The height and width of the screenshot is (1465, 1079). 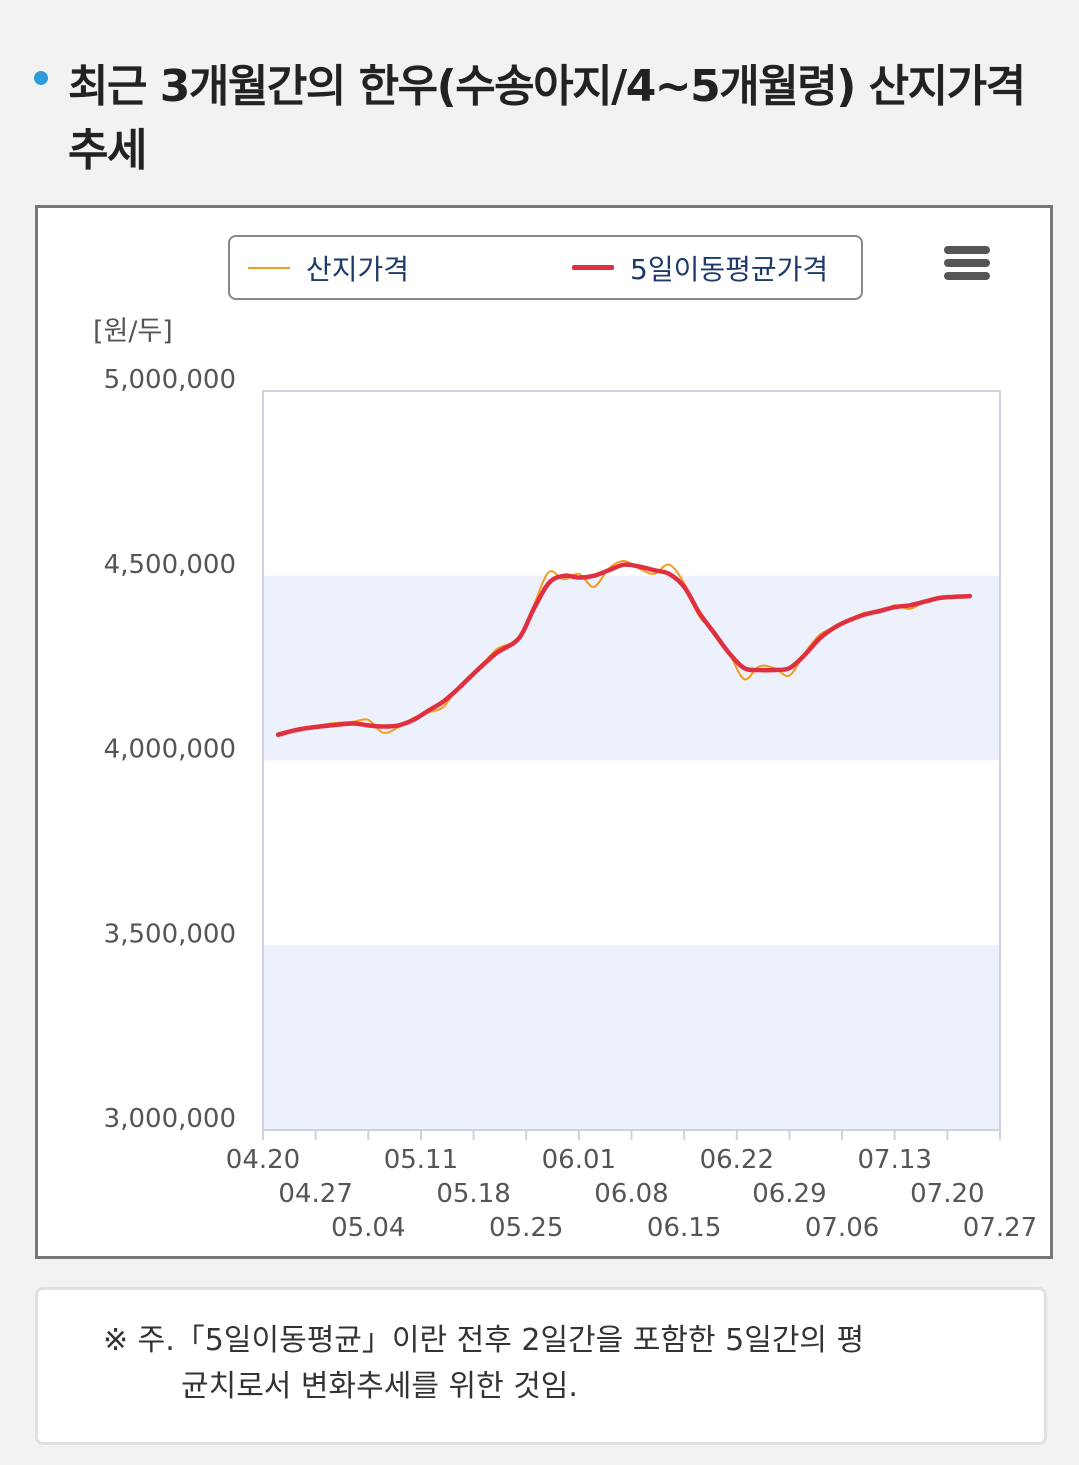 I want to click on y-tick-label: 4,000,000, so click(x=170, y=750).